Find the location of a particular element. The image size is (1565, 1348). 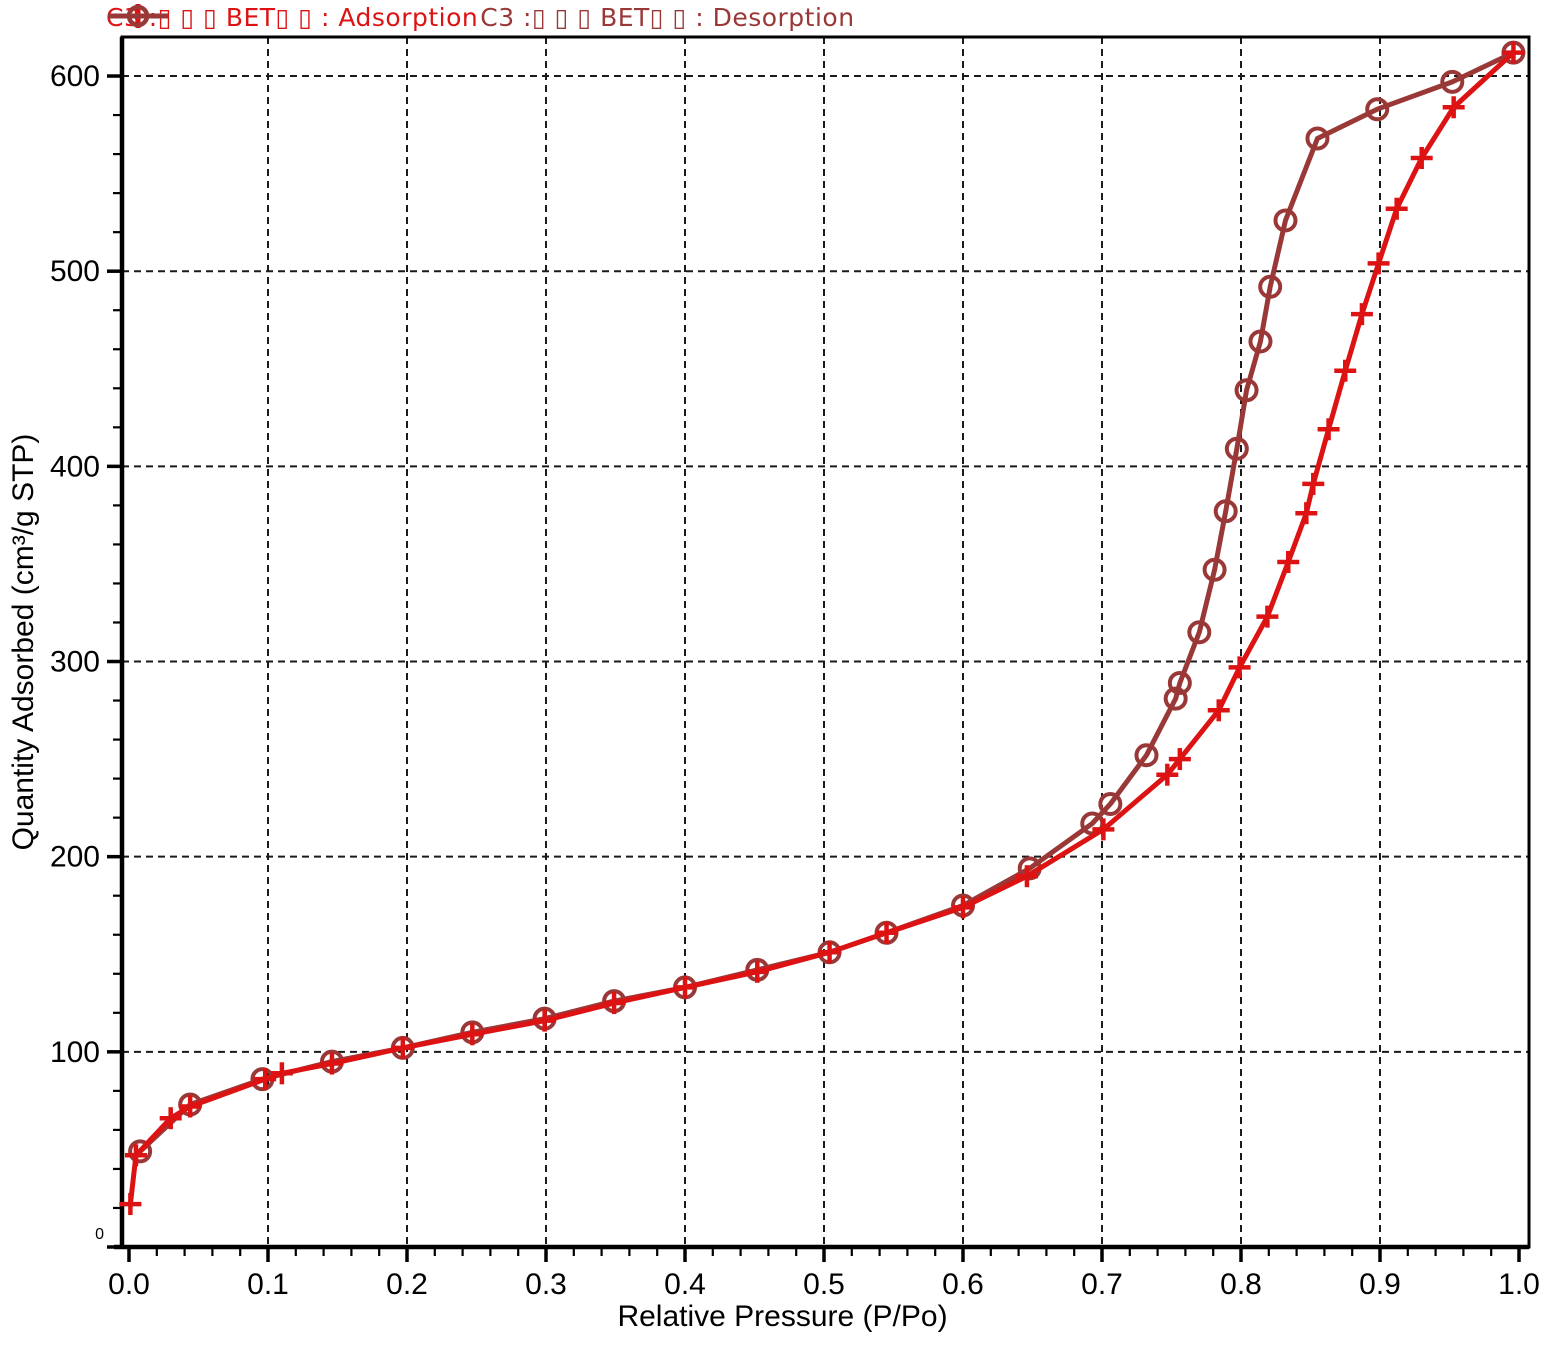

x-tick-label: 1.0 is located at coordinates (1519, 1284).